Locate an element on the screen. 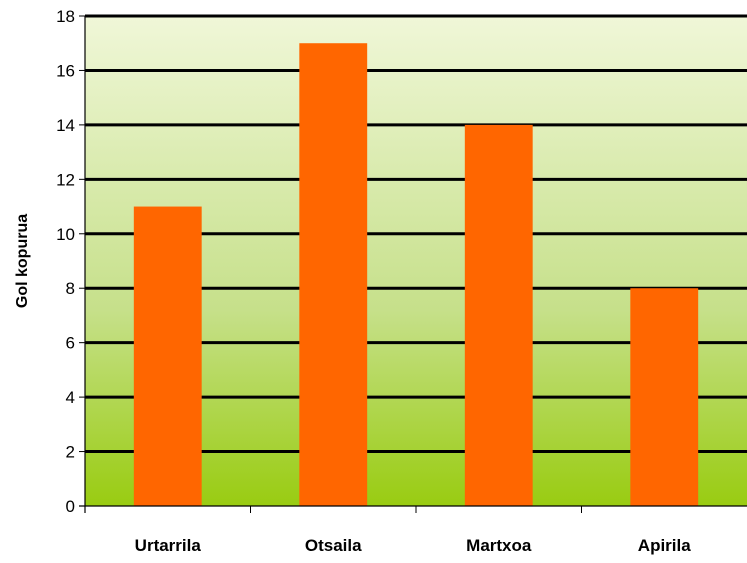 The image size is (747, 563). y-tick-label: 16 is located at coordinates (65, 70).